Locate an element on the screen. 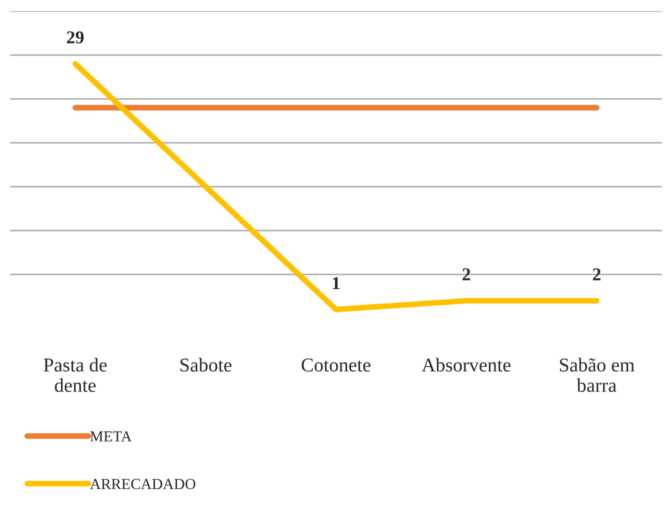  data-label: 29 is located at coordinates (75, 37).